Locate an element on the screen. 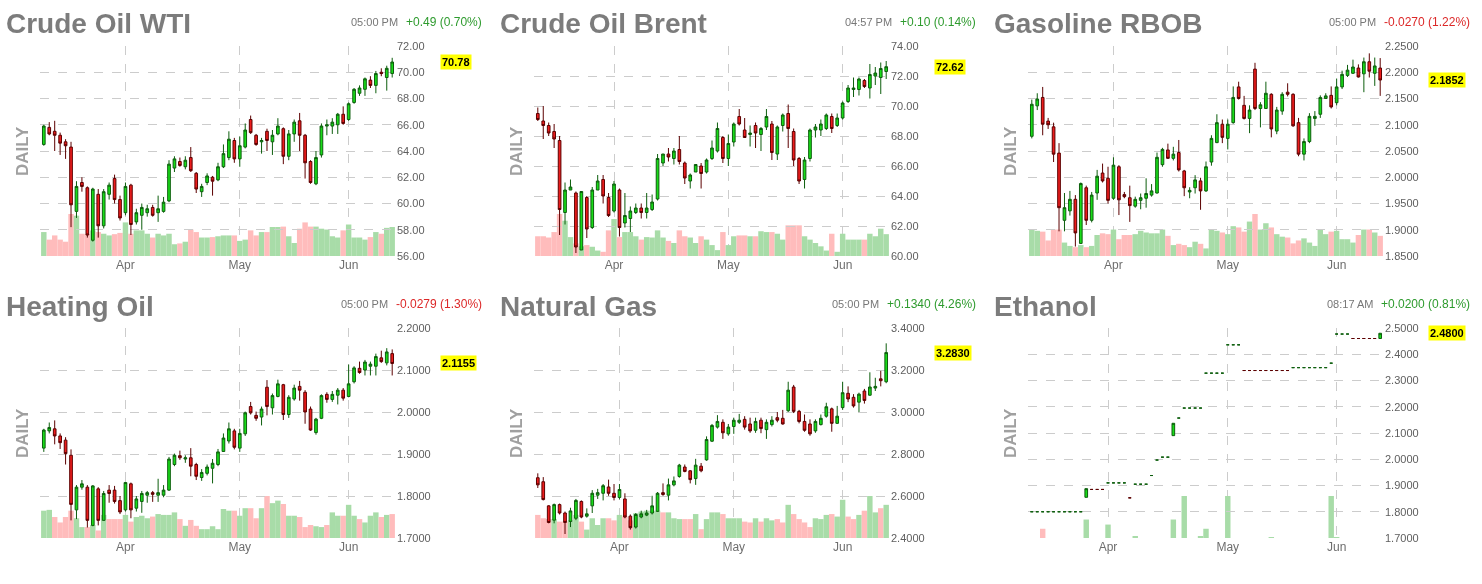 This screenshot has width=1482, height=584. y-tick-label: 58.00 is located at coordinates (411, 229).